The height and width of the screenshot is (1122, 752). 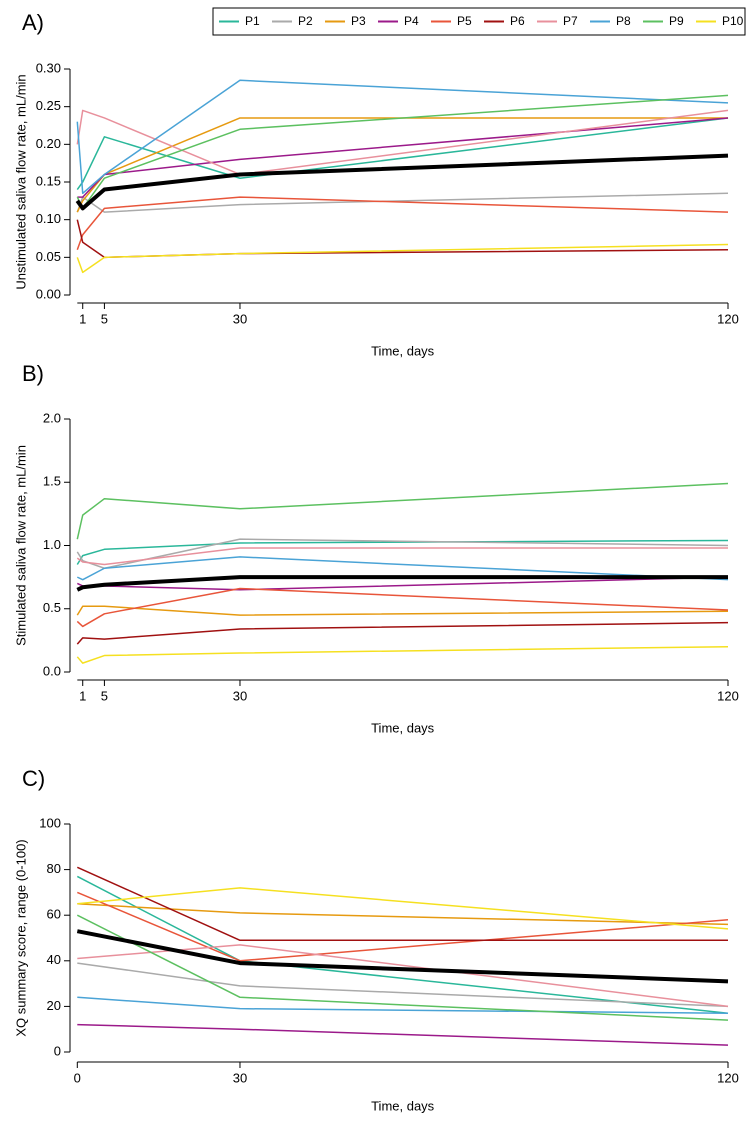 What do you see at coordinates (20, 937) in the screenshot?
I see `y-axis-label: XQ summary score, range (0-100)` at bounding box center [20, 937].